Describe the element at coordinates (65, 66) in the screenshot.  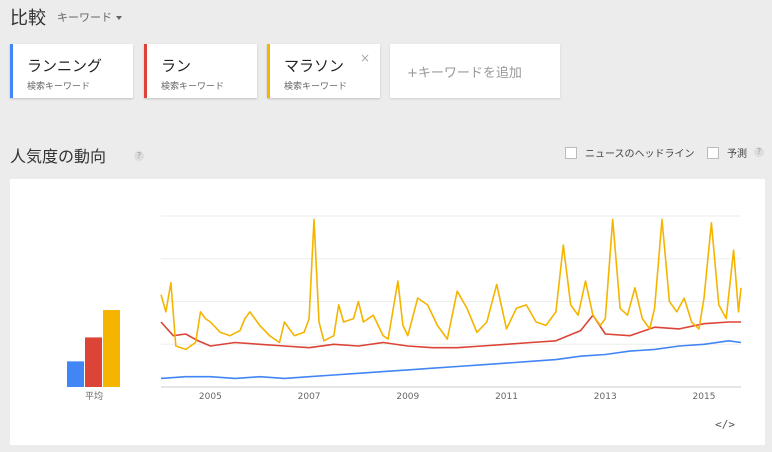
I see `term-label: ランニング` at that location.